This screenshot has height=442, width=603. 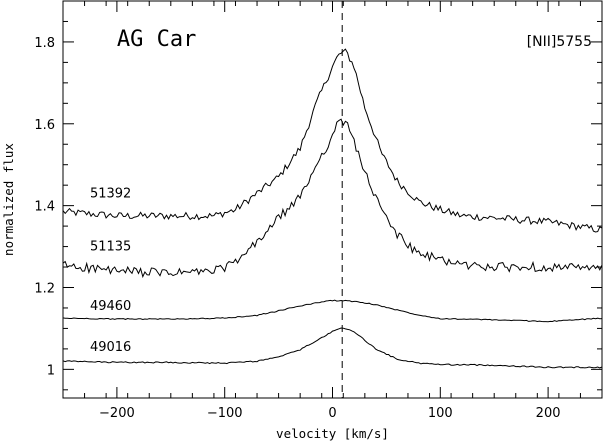 I want to click on series-label-51392: 51392, so click(x=110, y=193).